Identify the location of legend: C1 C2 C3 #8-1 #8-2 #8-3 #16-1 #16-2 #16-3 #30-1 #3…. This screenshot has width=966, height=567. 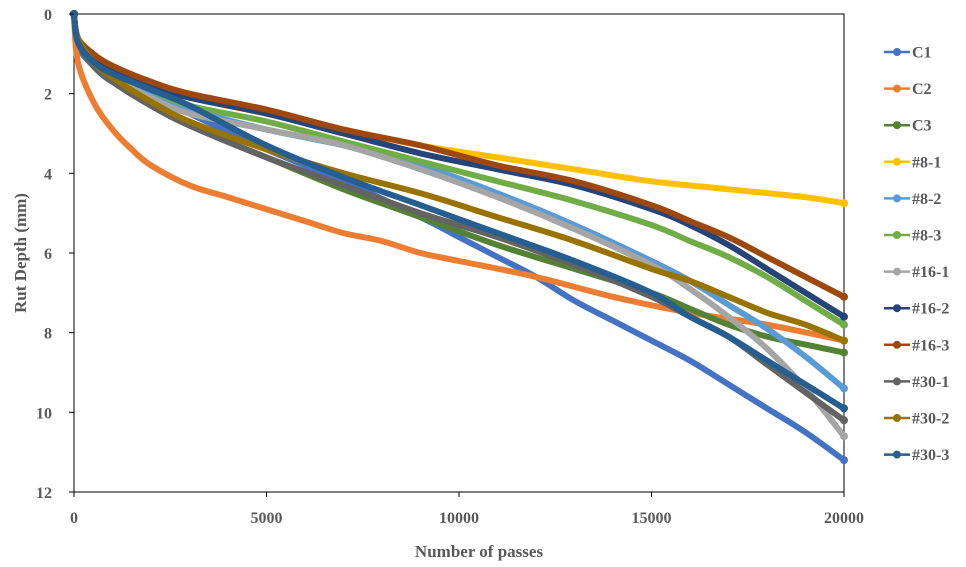
(916, 254).